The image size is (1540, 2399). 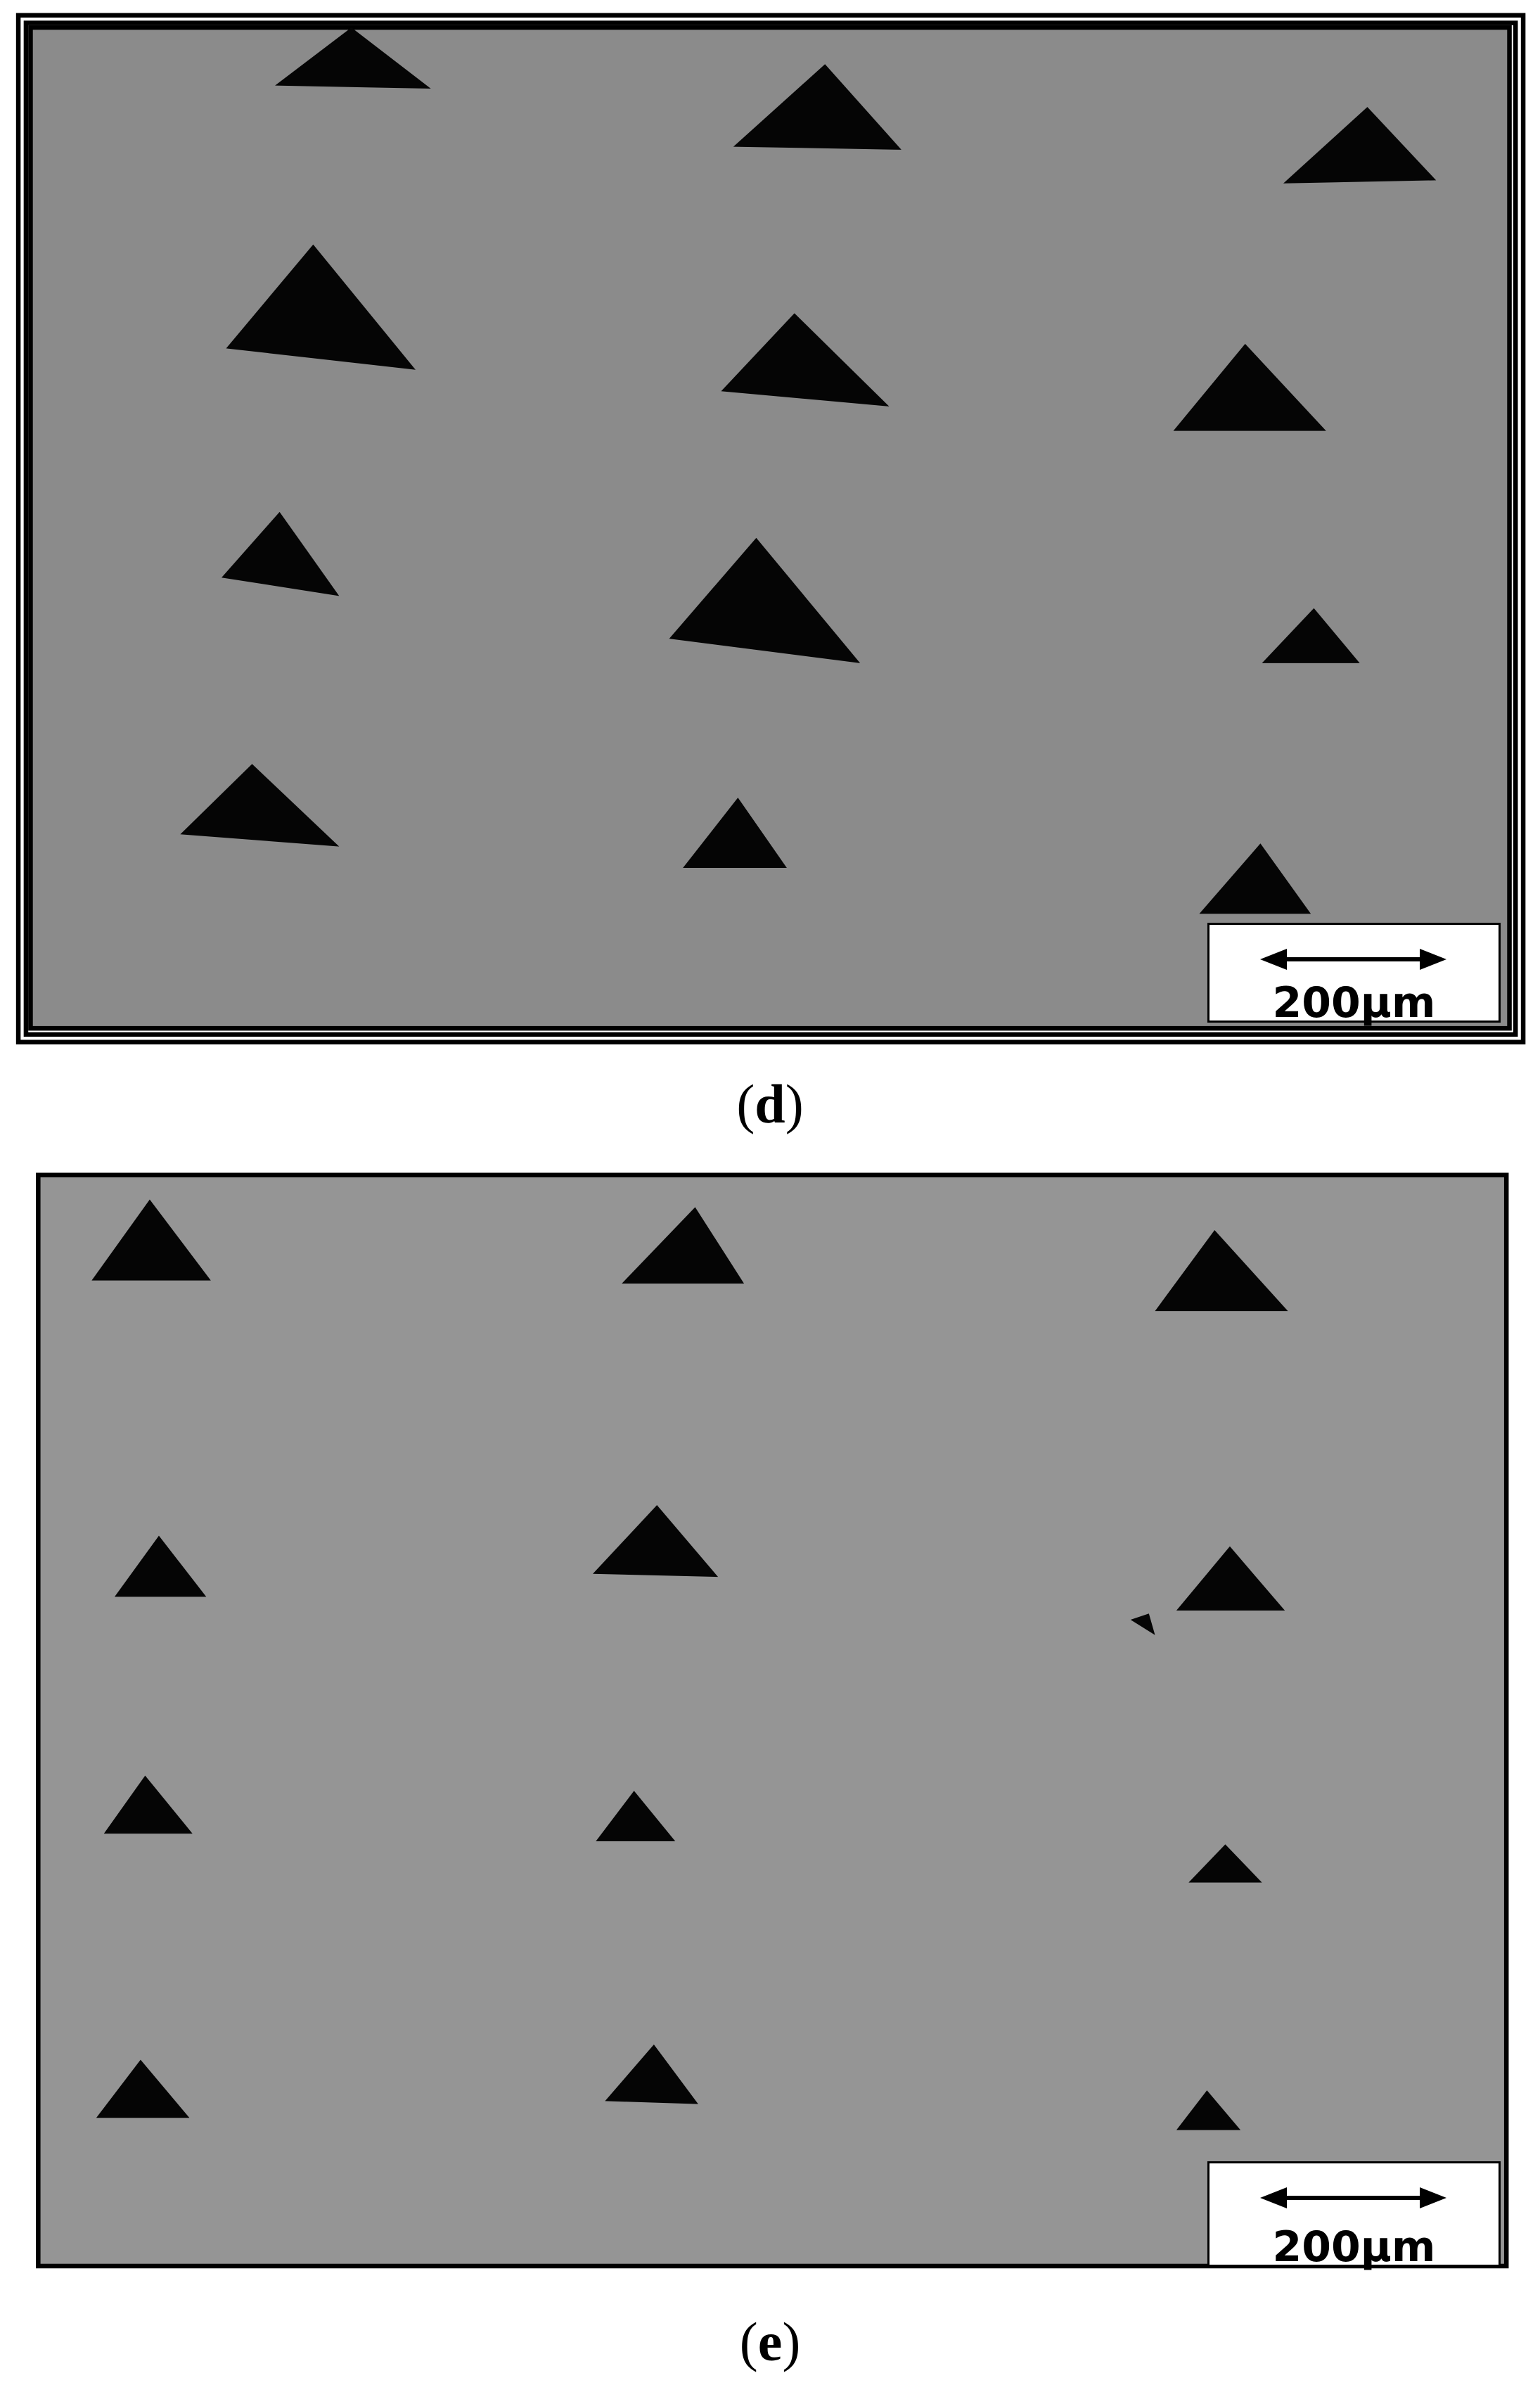 I want to click on panel-label: e, so click(x=770, y=2341).